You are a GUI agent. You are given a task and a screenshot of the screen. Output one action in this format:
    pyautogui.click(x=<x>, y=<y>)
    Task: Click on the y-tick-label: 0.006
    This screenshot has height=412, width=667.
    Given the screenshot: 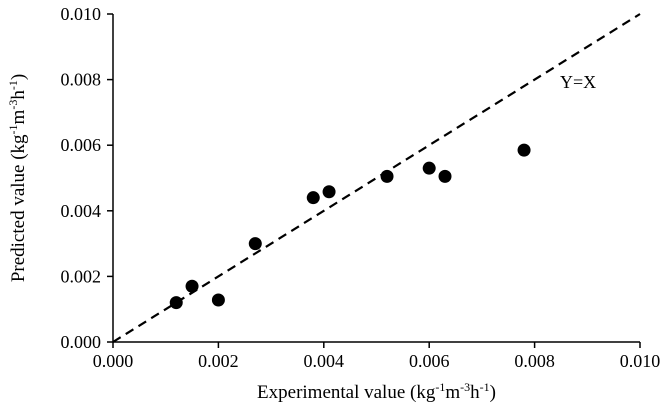 What is the action you would take?
    pyautogui.click(x=81, y=145)
    